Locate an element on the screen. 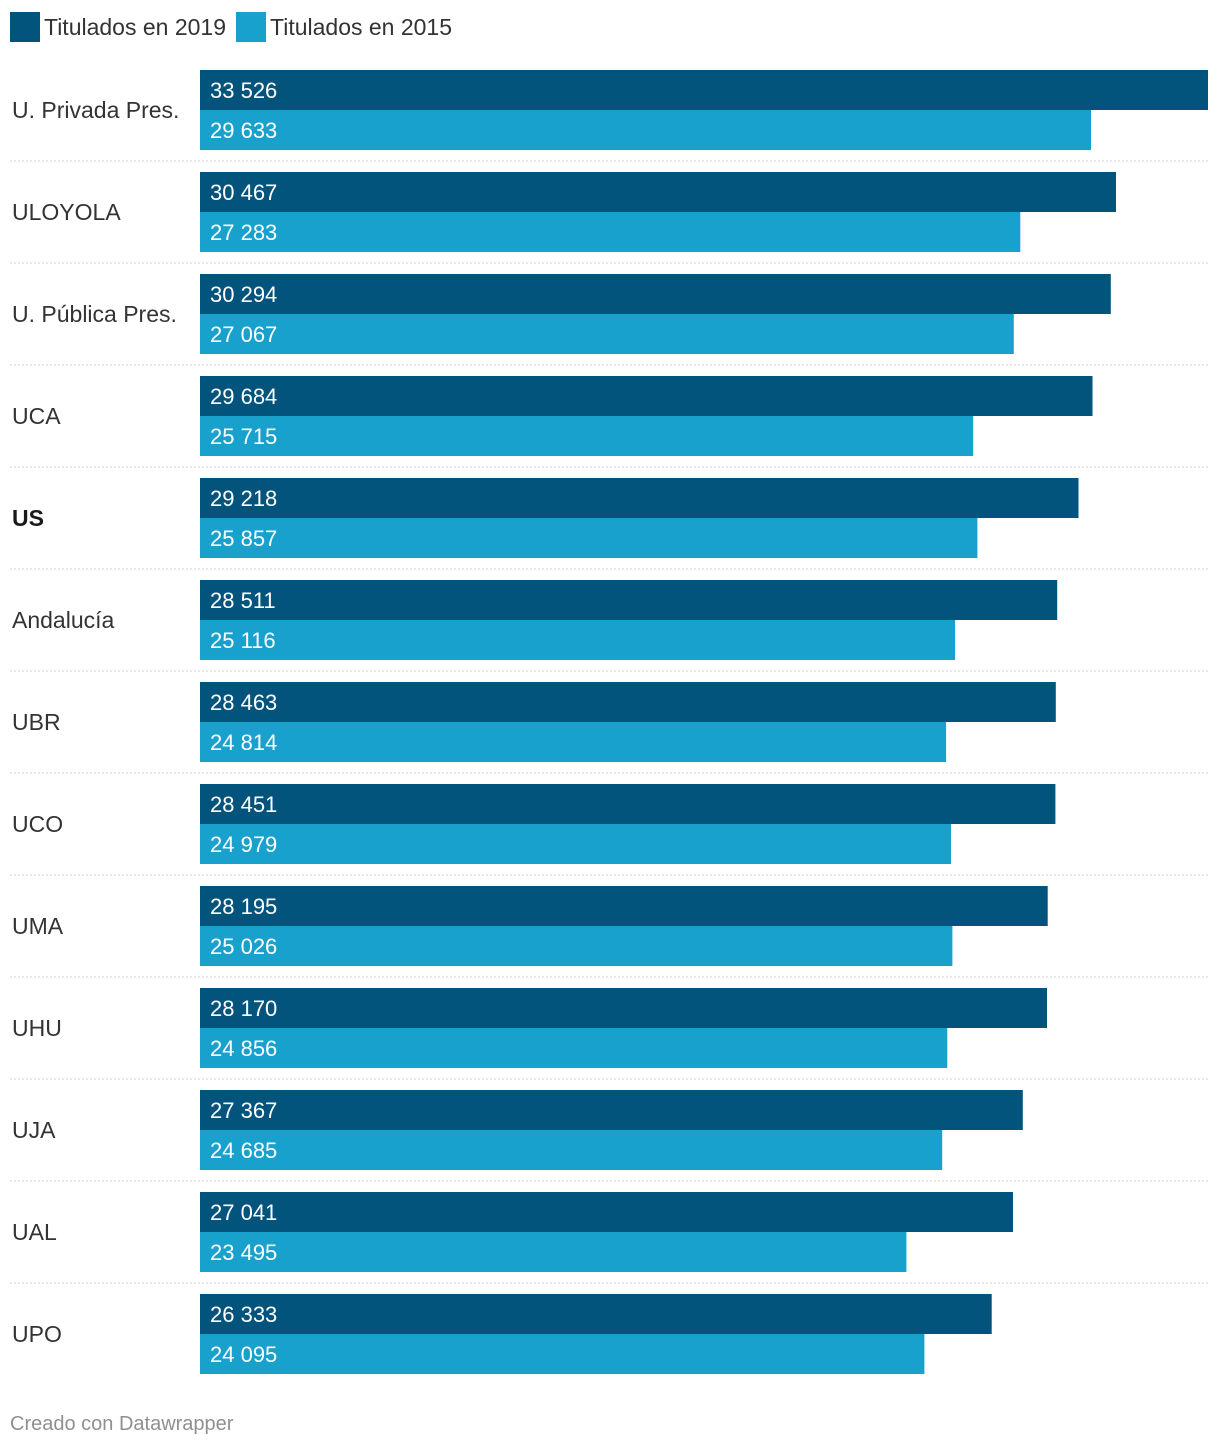 The height and width of the screenshot is (1450, 1220). category-label-uhu: UHU is located at coordinates (37, 1028).